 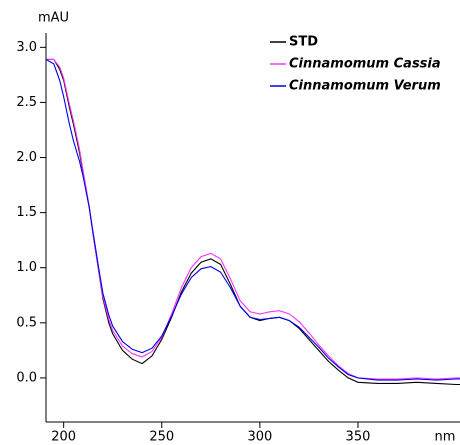 I want to click on y-axis-label: mAU, so click(x=53, y=18).